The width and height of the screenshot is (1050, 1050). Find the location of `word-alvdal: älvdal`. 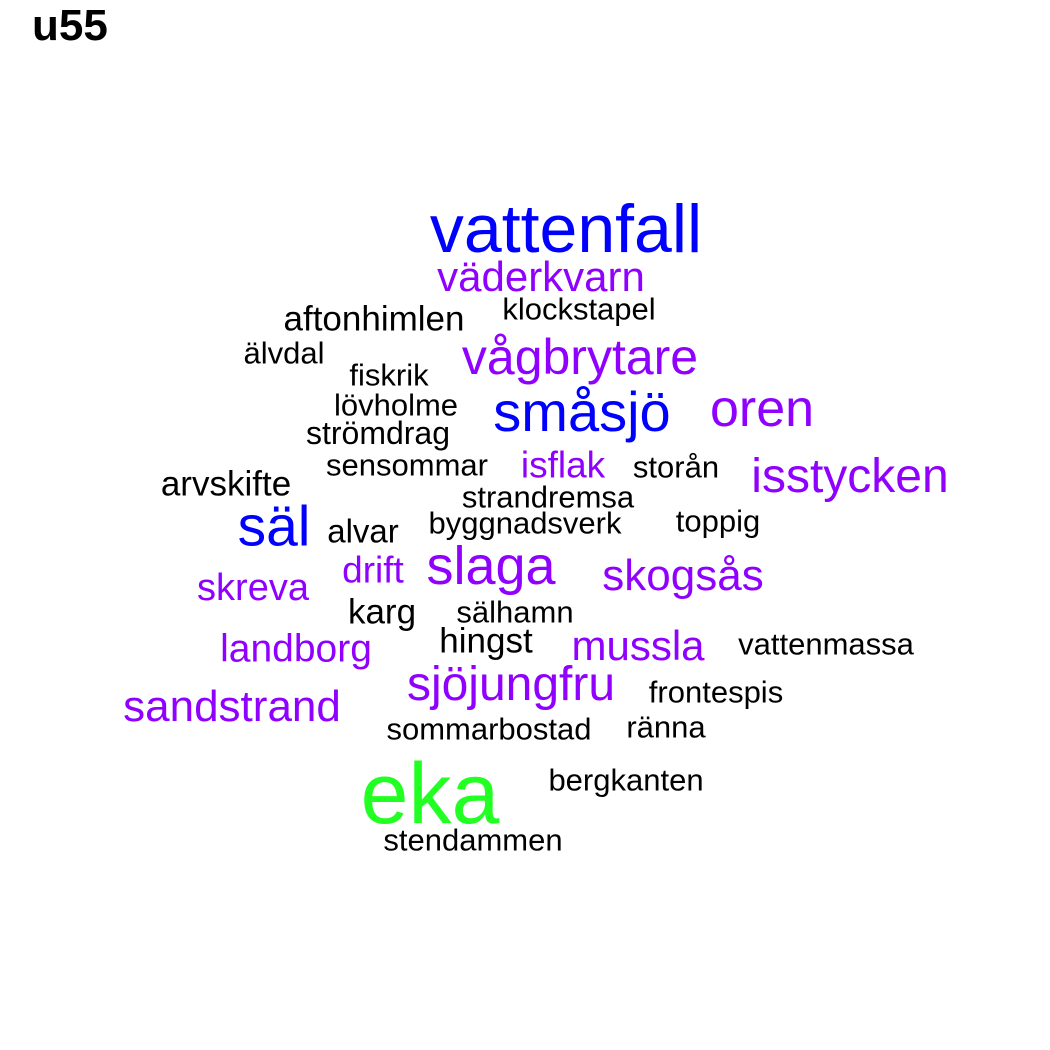

word-alvdal: älvdal is located at coordinates (284, 353).